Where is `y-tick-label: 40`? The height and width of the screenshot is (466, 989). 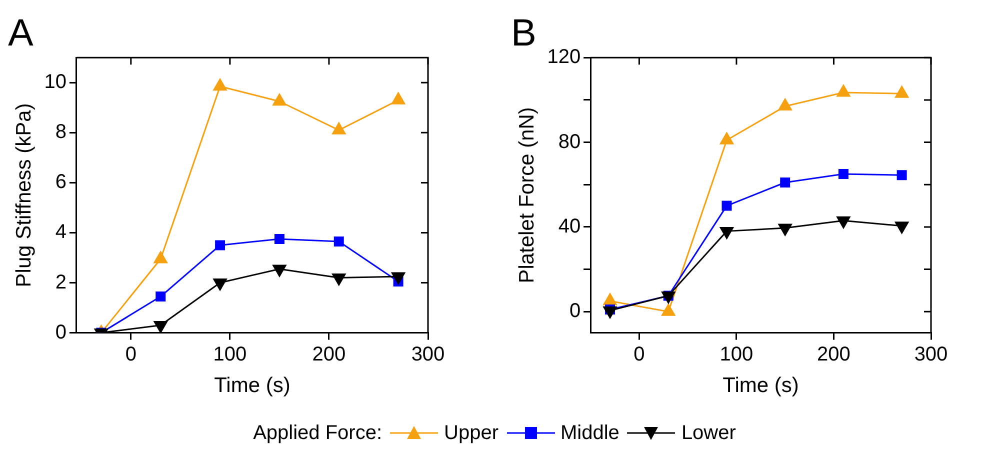
y-tick-label: 40 is located at coordinates (569, 226).